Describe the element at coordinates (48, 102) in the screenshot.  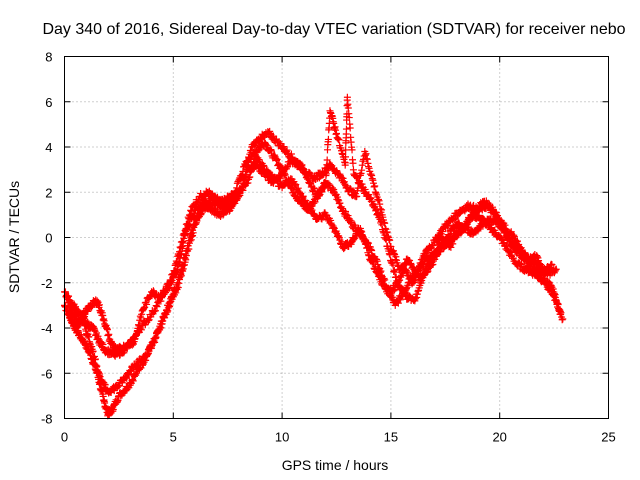
I see `y-tick-label: 6` at that location.